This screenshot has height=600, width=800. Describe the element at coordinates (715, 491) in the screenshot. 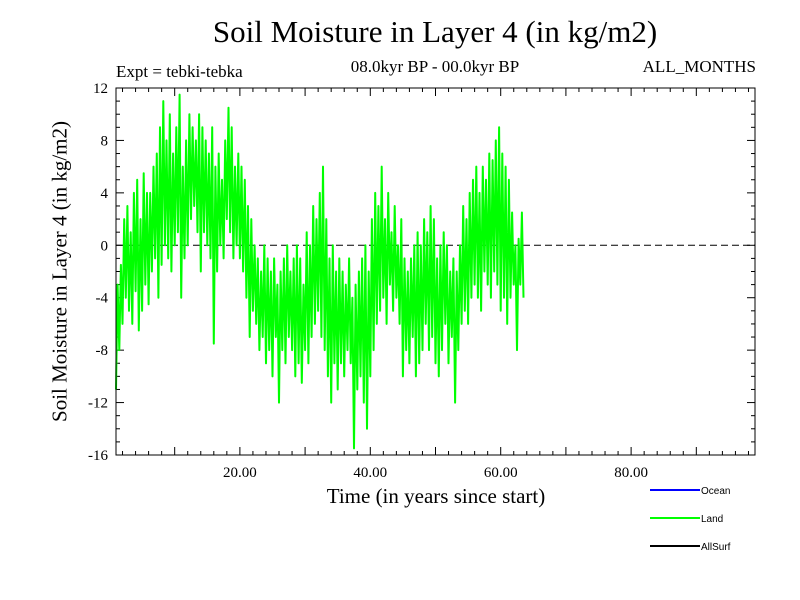

I see `legend-label-ocean: Ocean` at that location.